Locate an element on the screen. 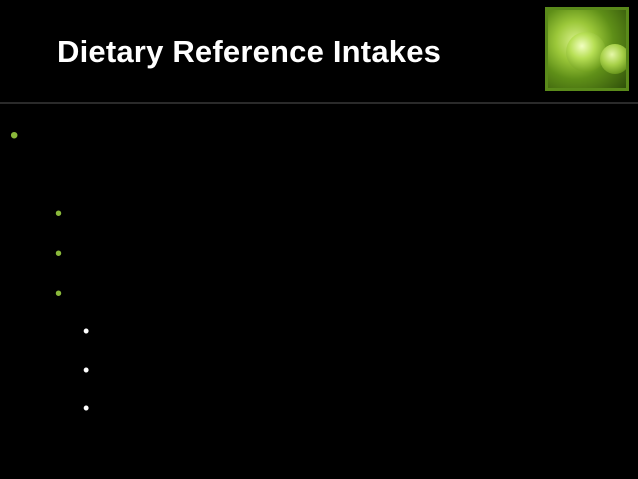 The width and height of the screenshot is (638, 479). bullet-level2-item: Range is located at coordinates (98, 296).